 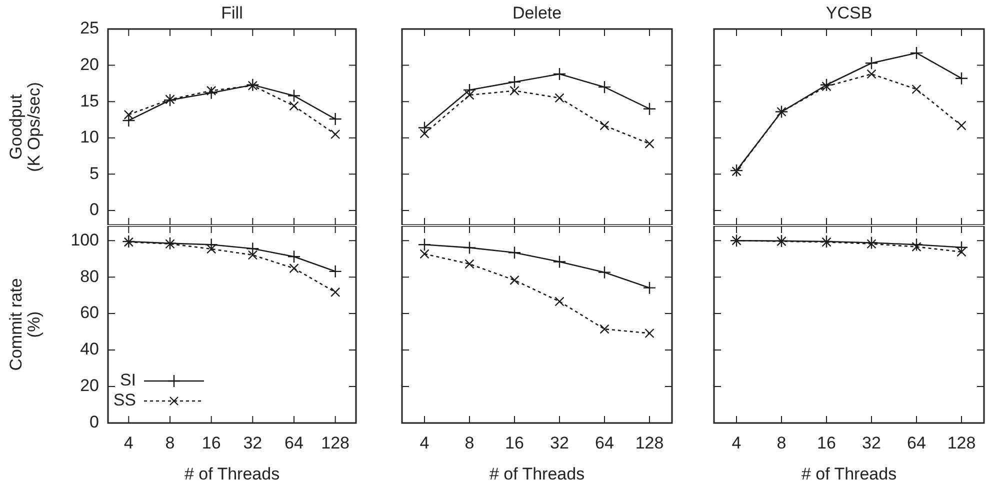 I want to click on y-tick-label: 25, so click(x=89, y=28).